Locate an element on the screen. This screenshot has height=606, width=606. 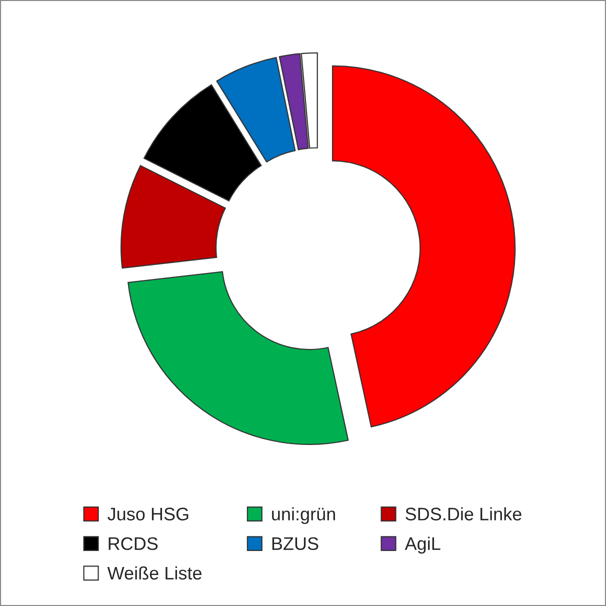
legend-label: AgiL is located at coordinates (422, 545).